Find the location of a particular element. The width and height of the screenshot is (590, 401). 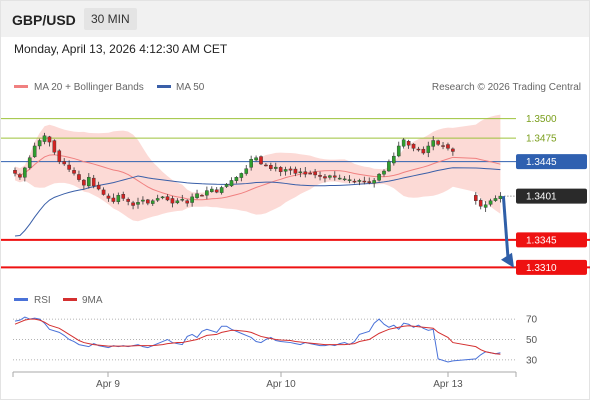

ma20-swatch is located at coordinates (21, 86).